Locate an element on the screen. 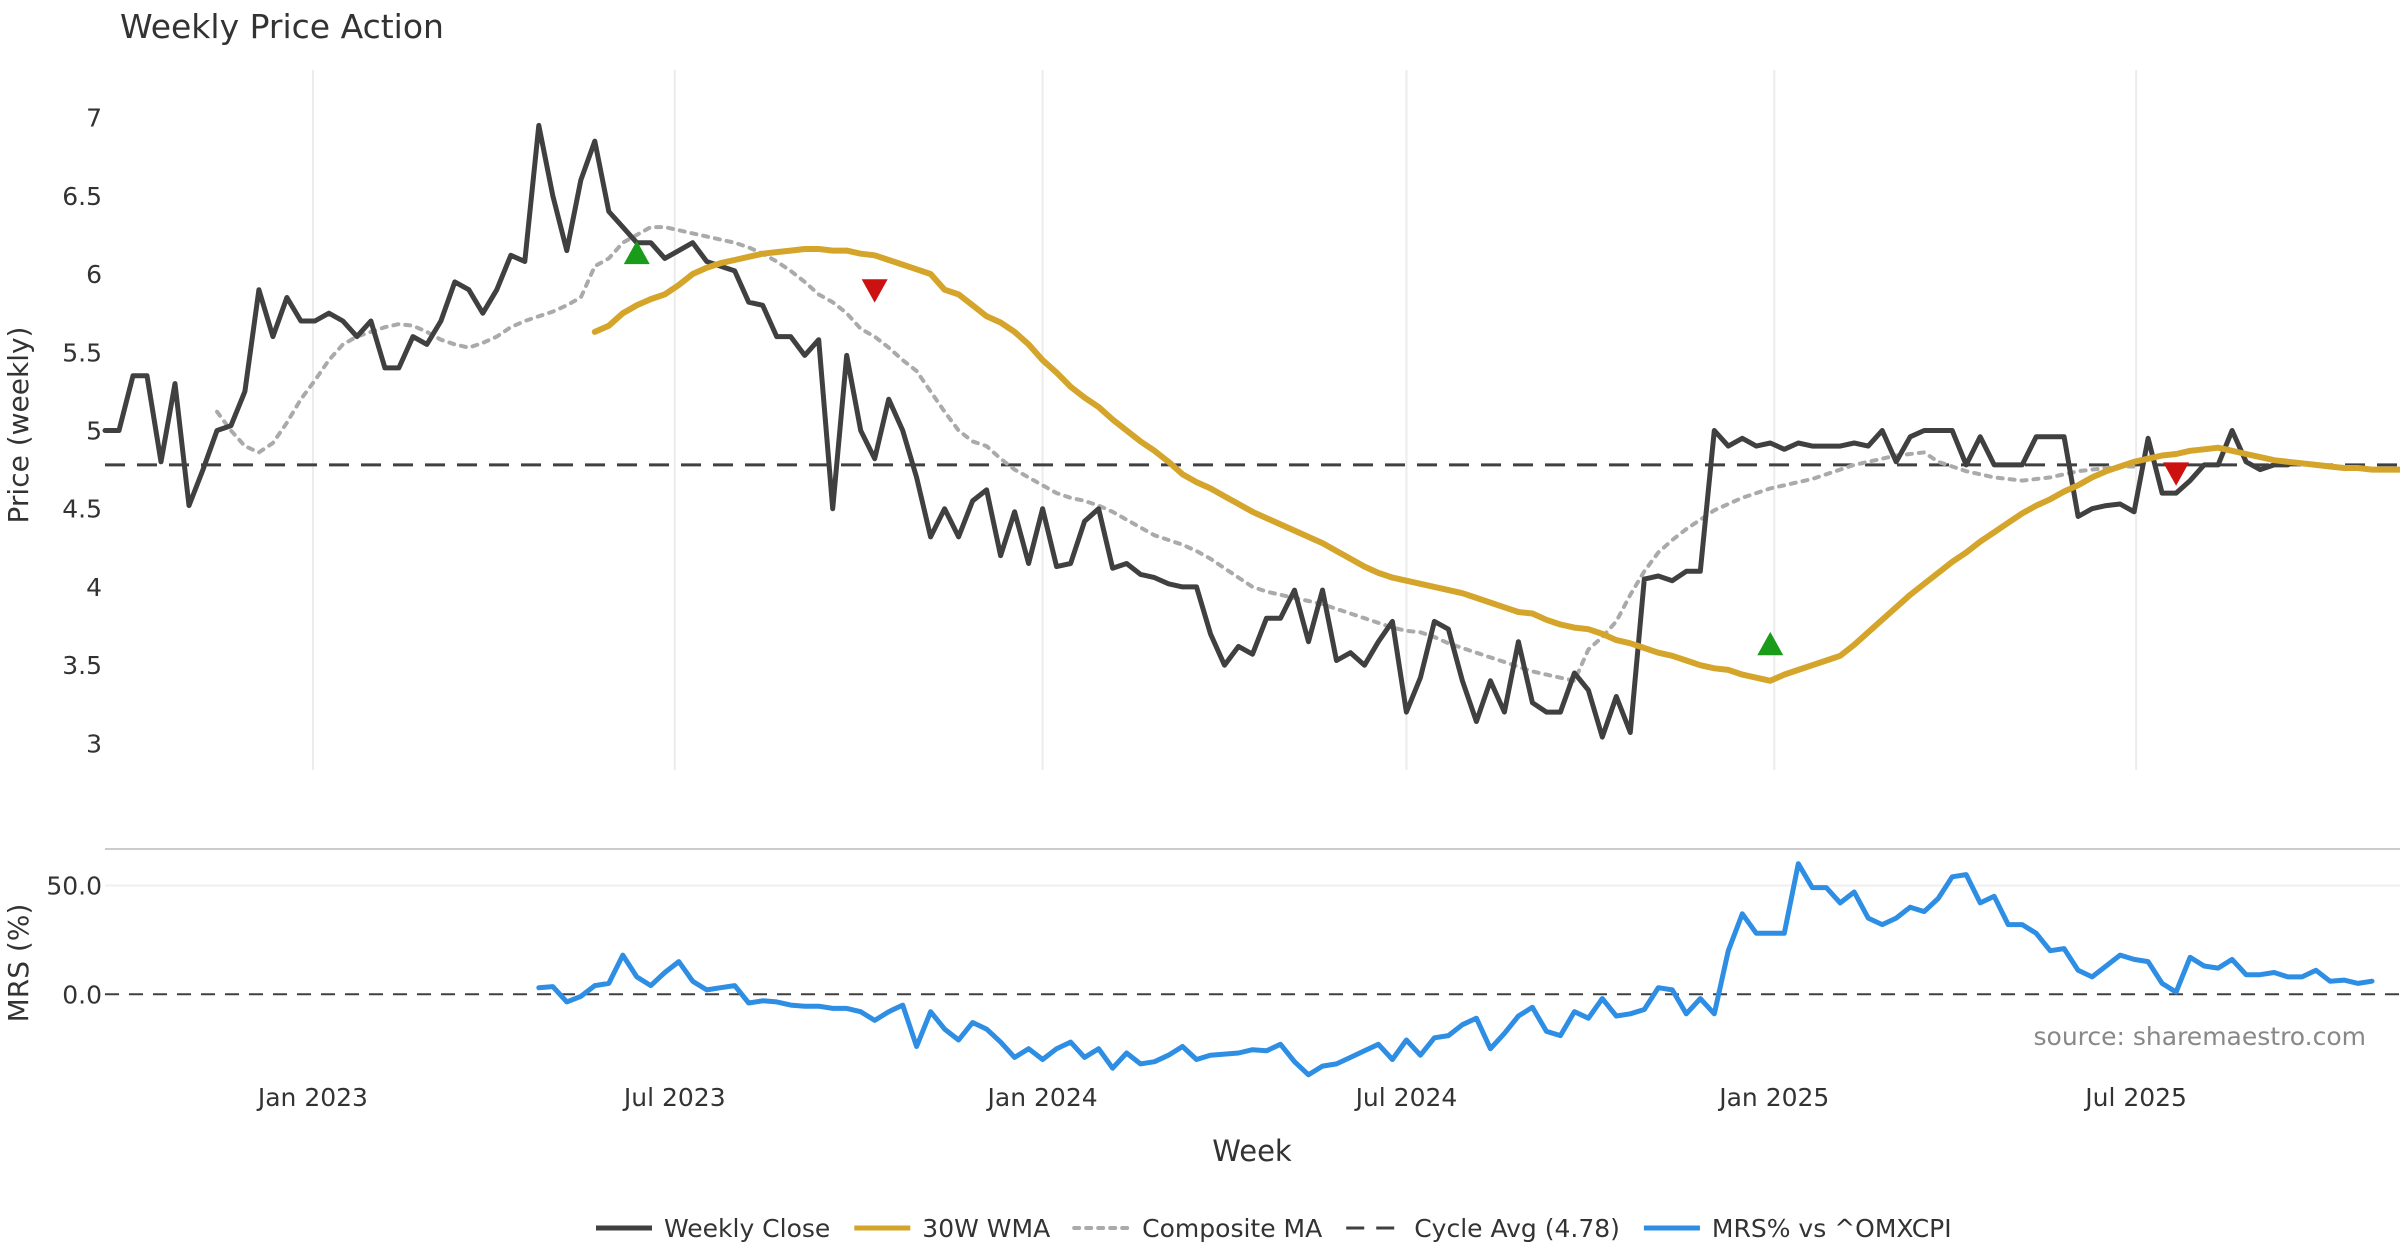 The image size is (2400, 1260). x-tick-label: Jan 2025 is located at coordinates (1773, 1097).